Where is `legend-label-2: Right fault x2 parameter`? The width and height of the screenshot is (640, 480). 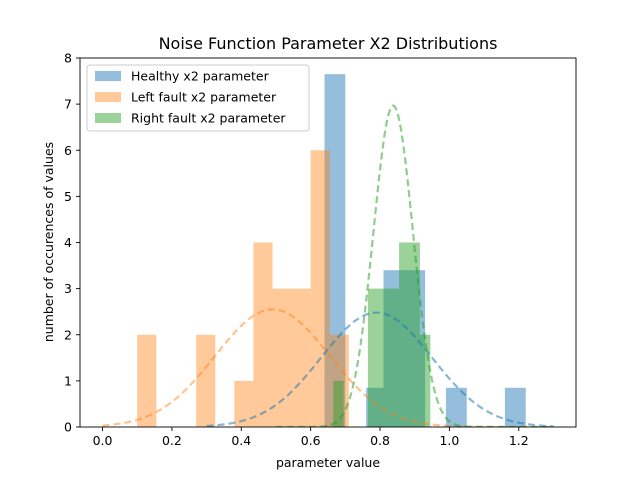
legend-label-2: Right fault x2 parameter is located at coordinates (208, 118).